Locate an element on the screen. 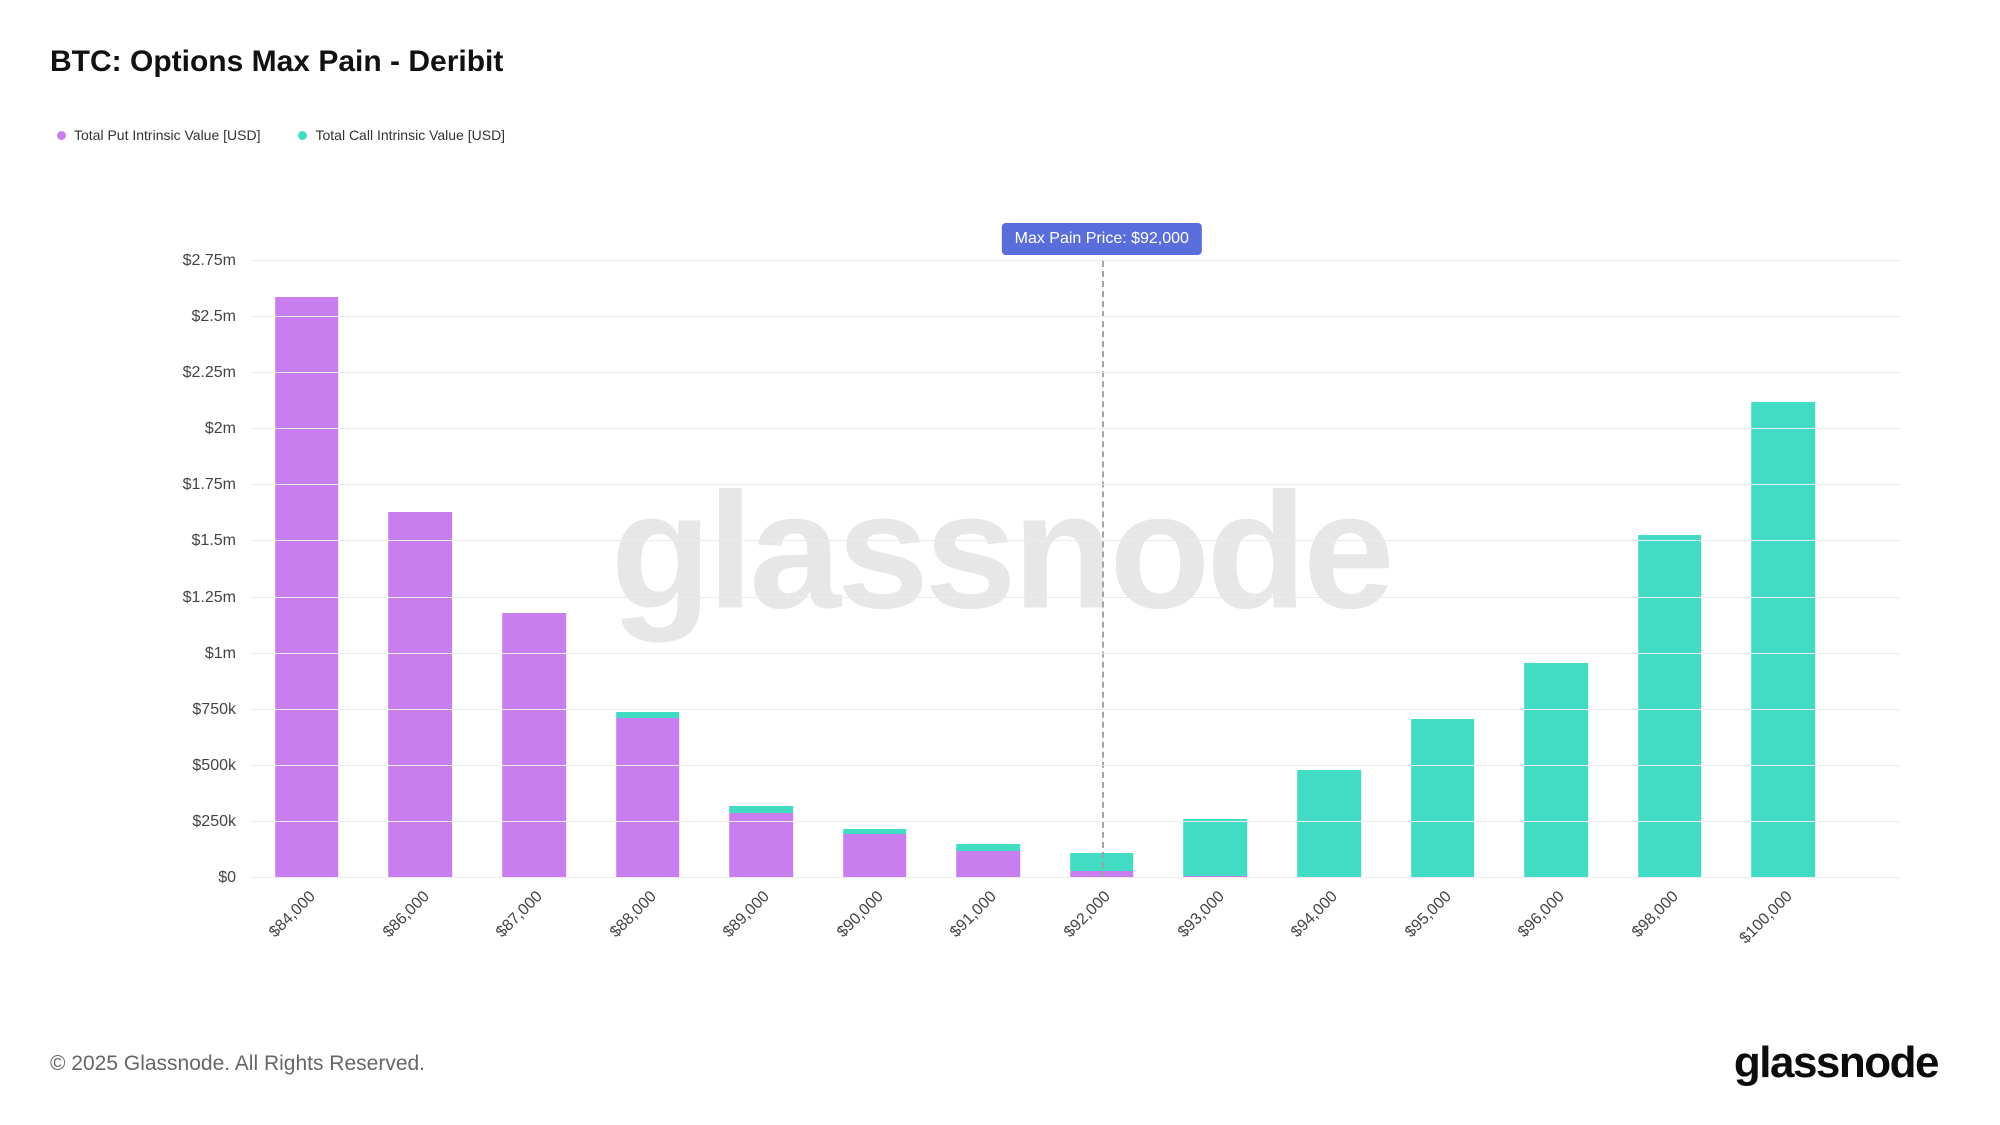 Image resolution: width=2000 pixels, height=1125 pixels. y-axis-tick-label: $1.75m is located at coordinates (209, 485).